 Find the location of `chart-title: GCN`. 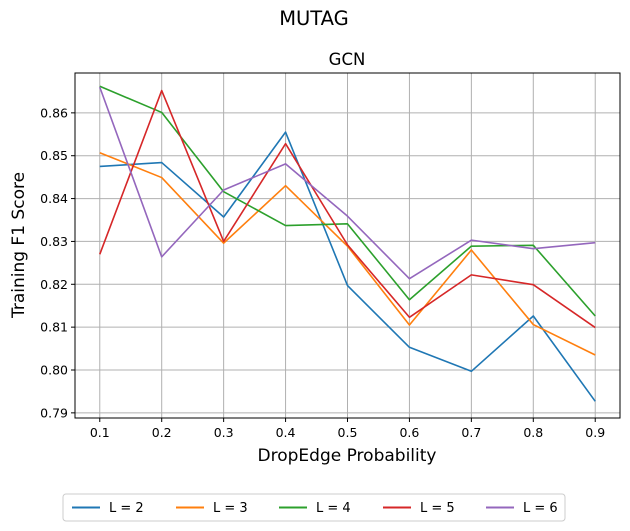

chart-title: GCN is located at coordinates (347, 59).